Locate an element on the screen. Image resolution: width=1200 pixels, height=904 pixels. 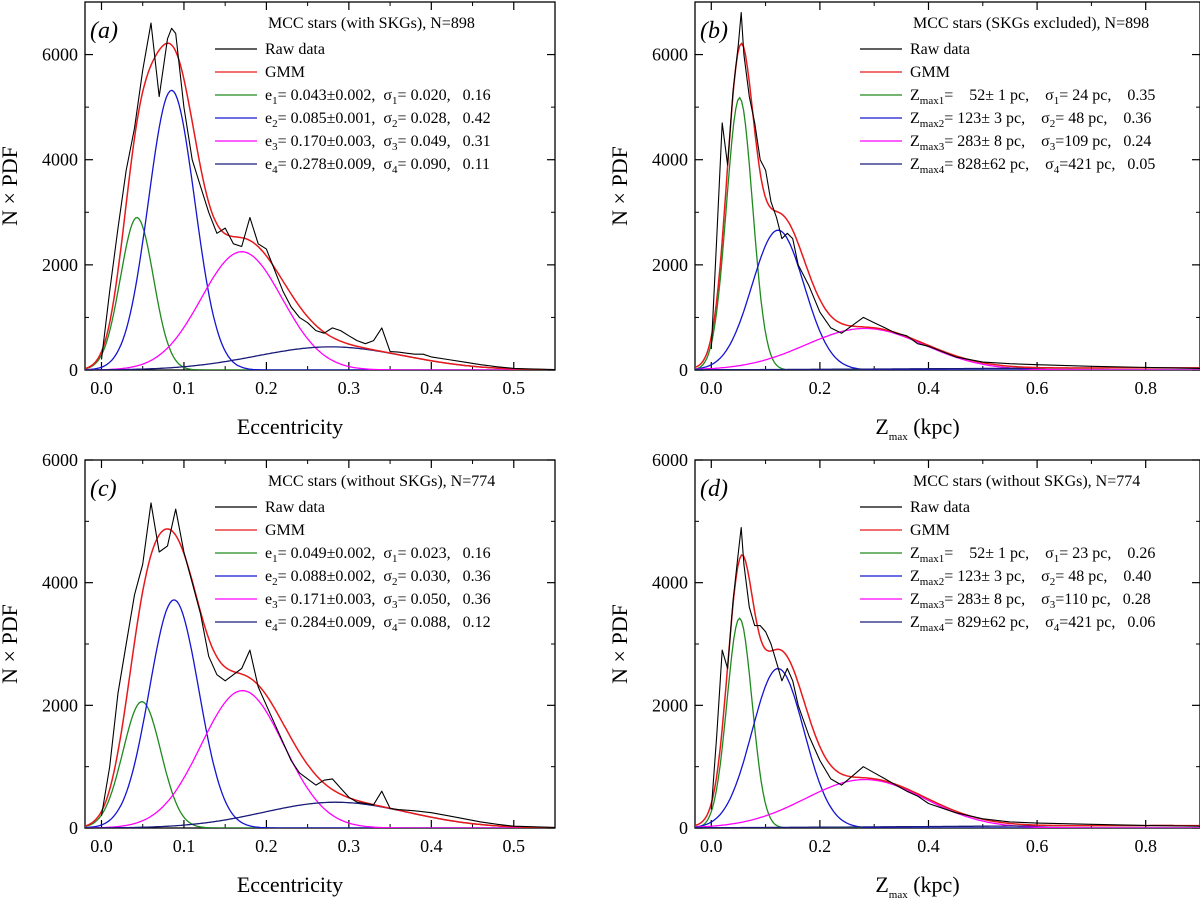
panel-letter: (b) is located at coordinates (714, 31).